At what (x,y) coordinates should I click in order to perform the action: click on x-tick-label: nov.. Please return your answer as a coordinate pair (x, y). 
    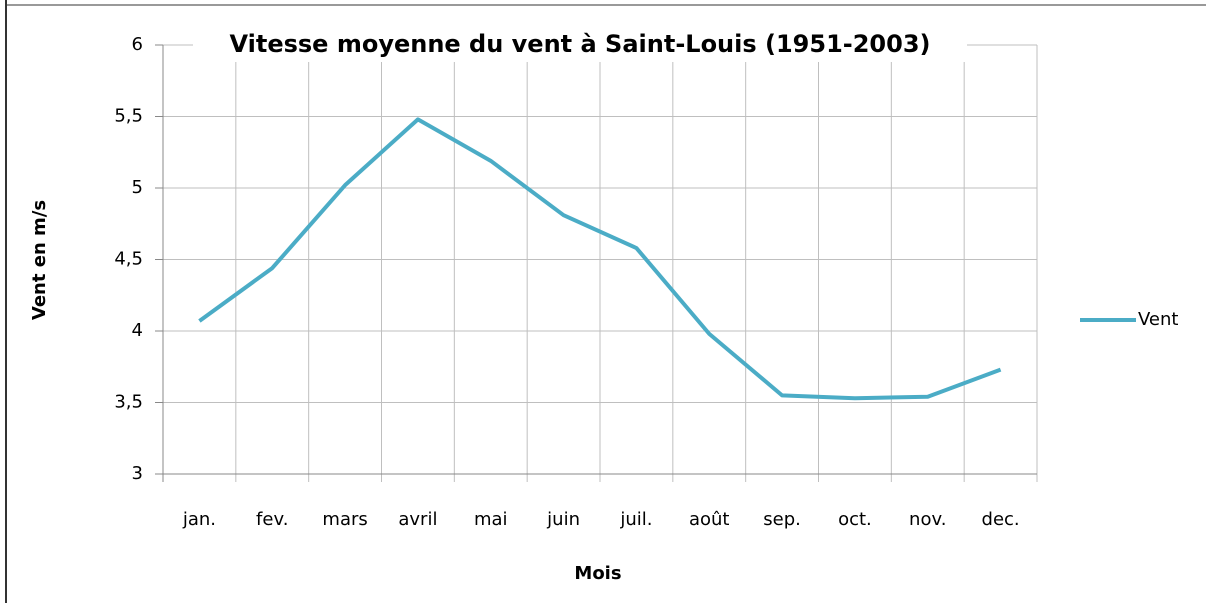
    Looking at the image, I should click on (927, 519).